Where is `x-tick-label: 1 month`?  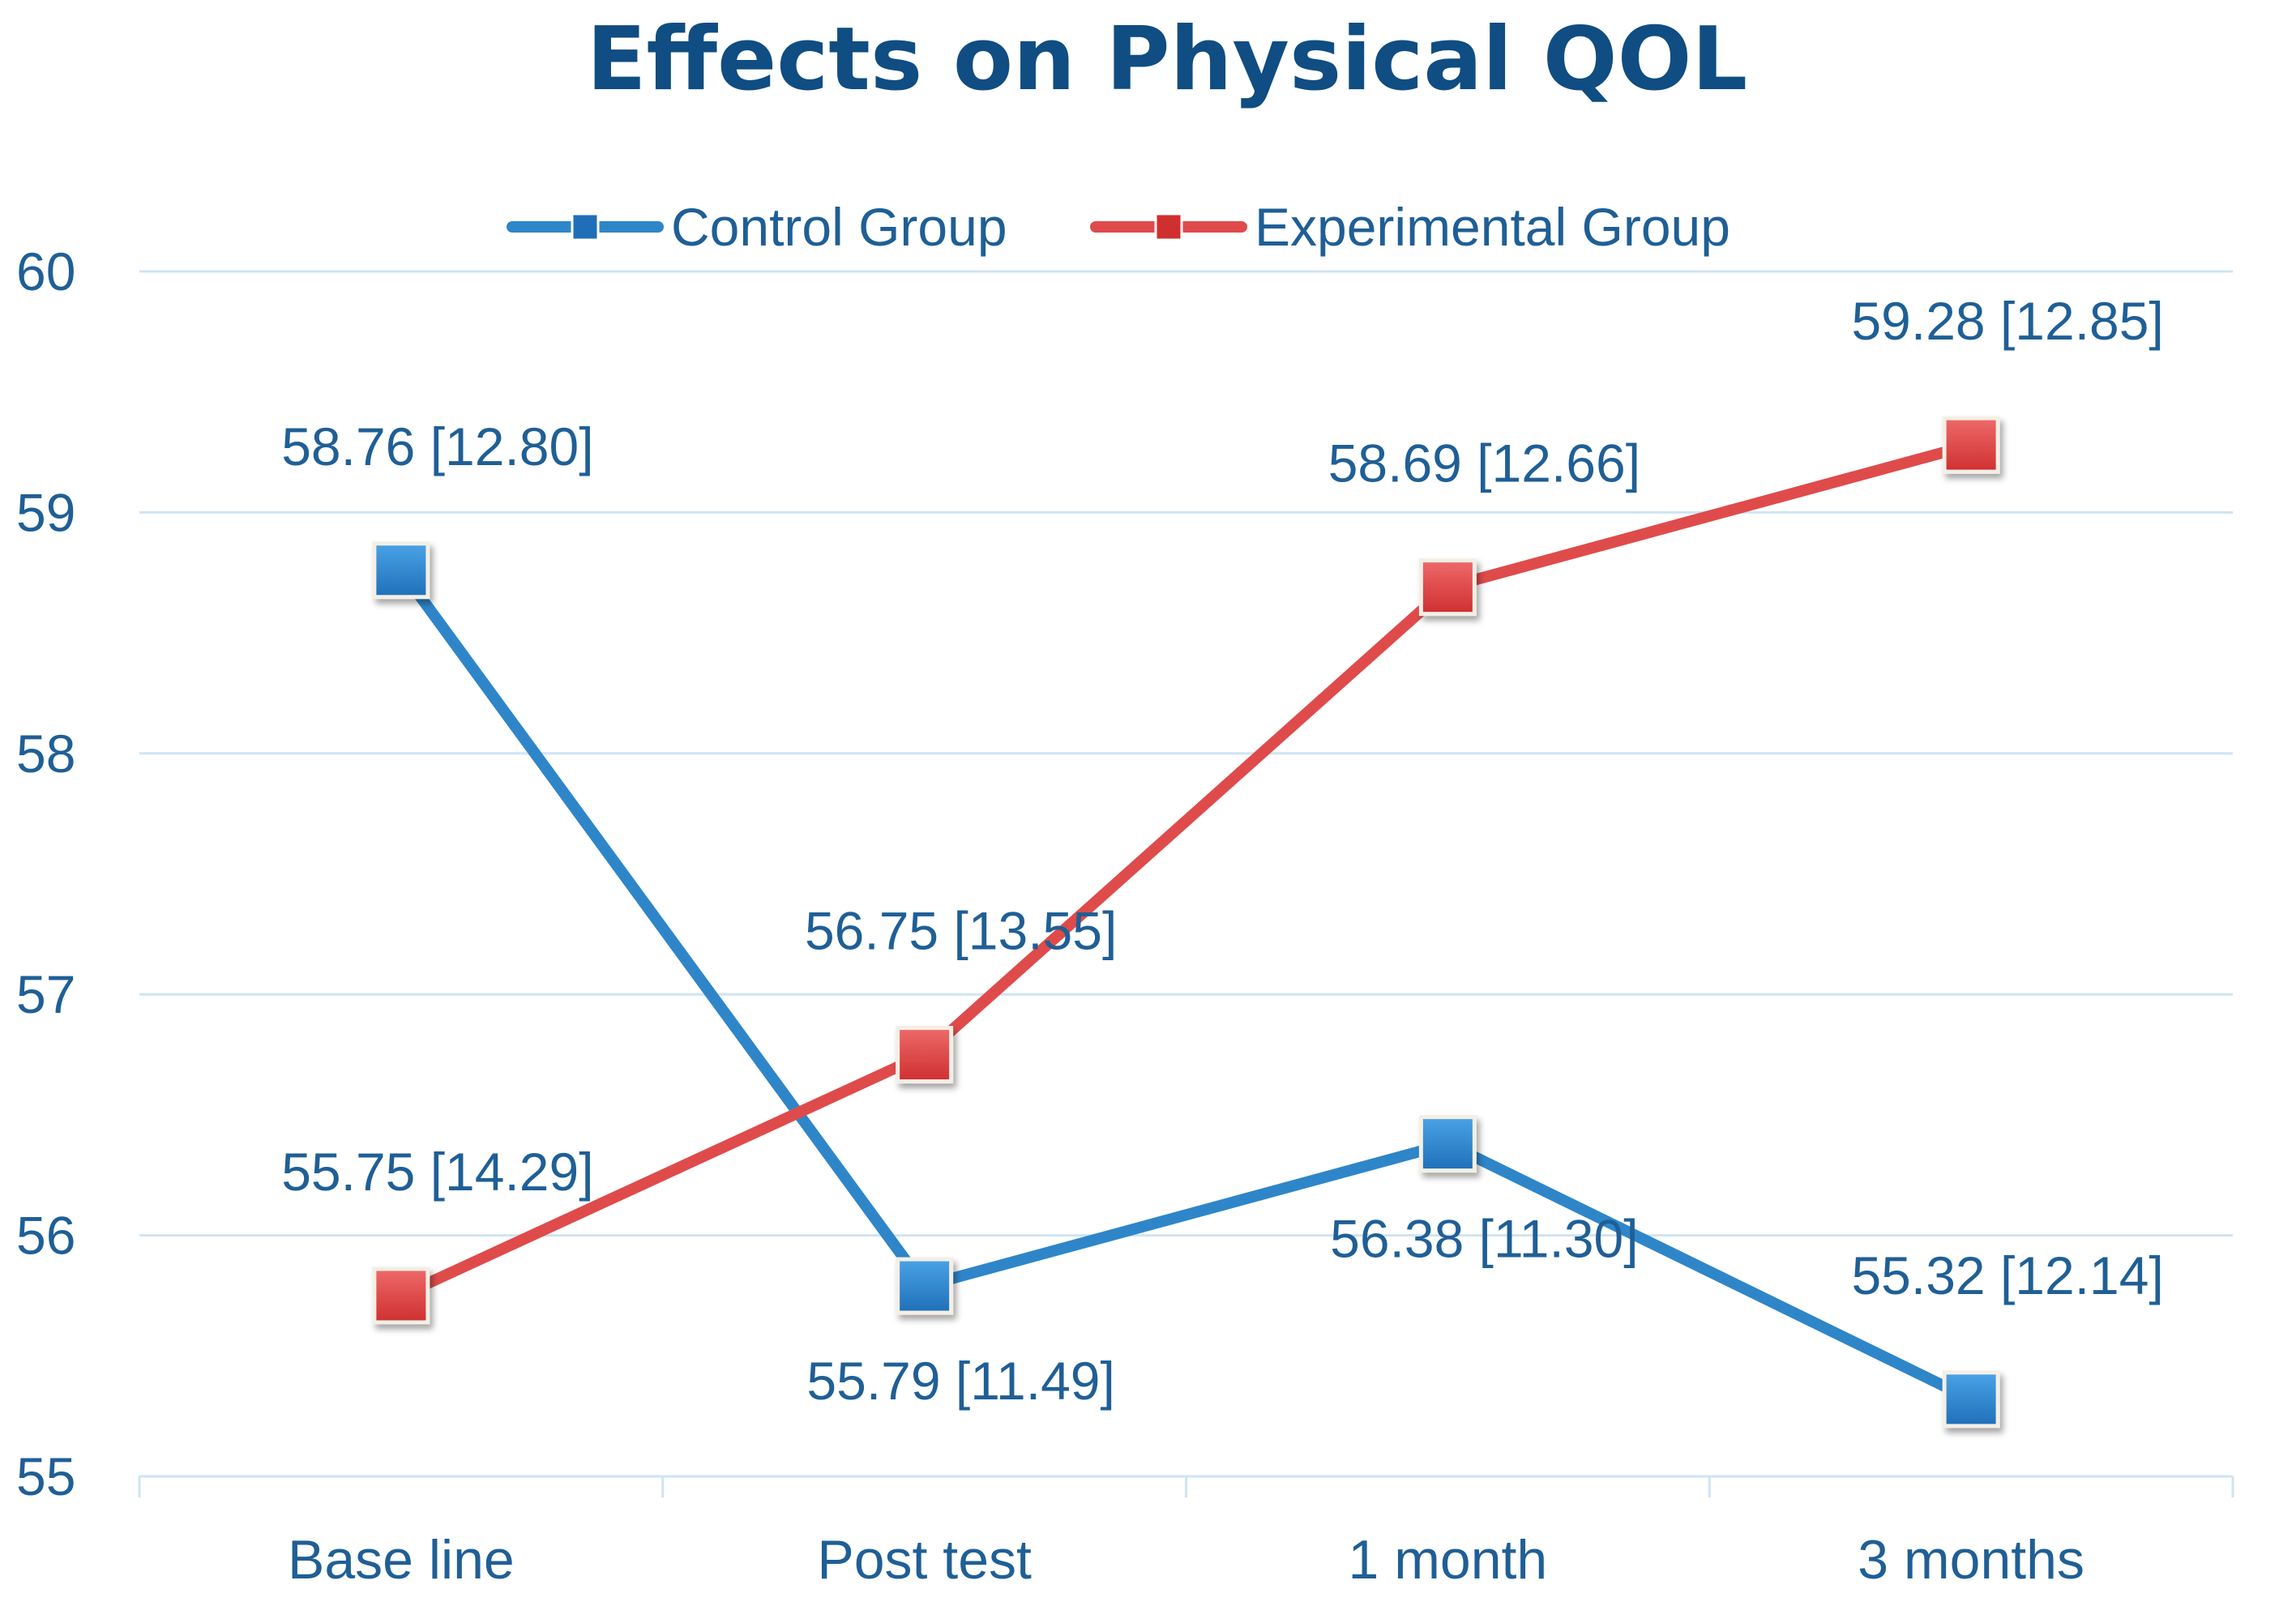 x-tick-label: 1 month is located at coordinates (1448, 1560).